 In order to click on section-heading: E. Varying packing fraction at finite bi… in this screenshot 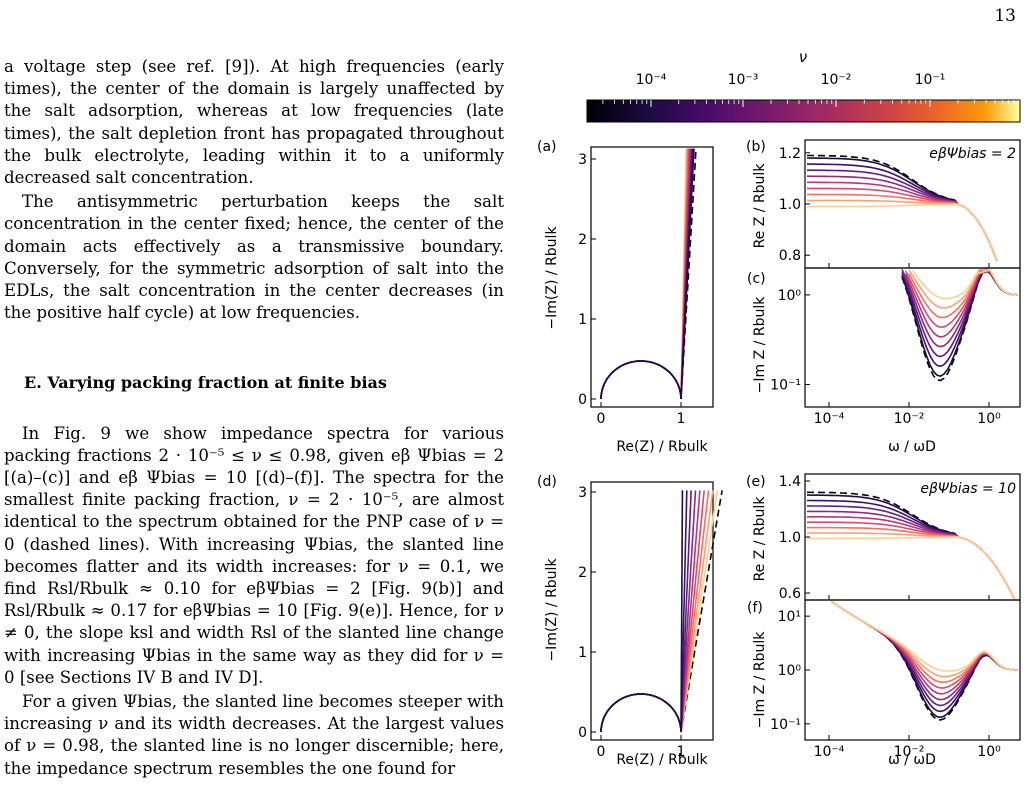, I will do `click(205, 383)`.